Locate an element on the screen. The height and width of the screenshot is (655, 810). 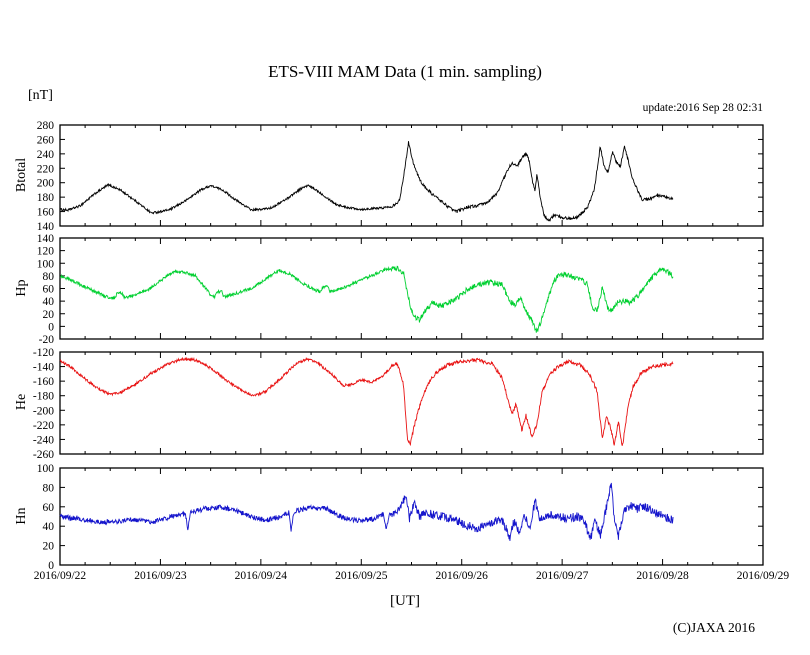
y-tick-label: -140 is located at coordinates (43, 368).